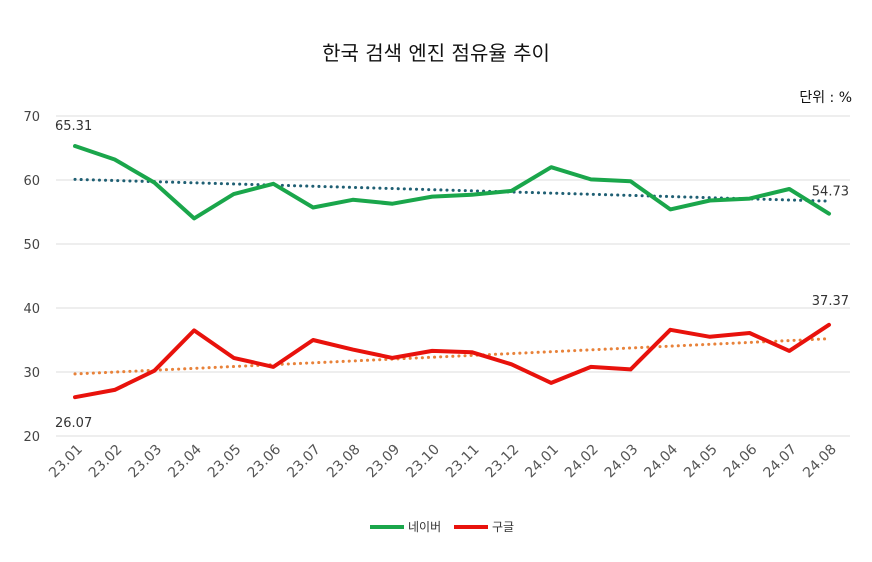 The width and height of the screenshot is (872, 562). I want to click on x-tick-label: 24.08, so click(820, 462).